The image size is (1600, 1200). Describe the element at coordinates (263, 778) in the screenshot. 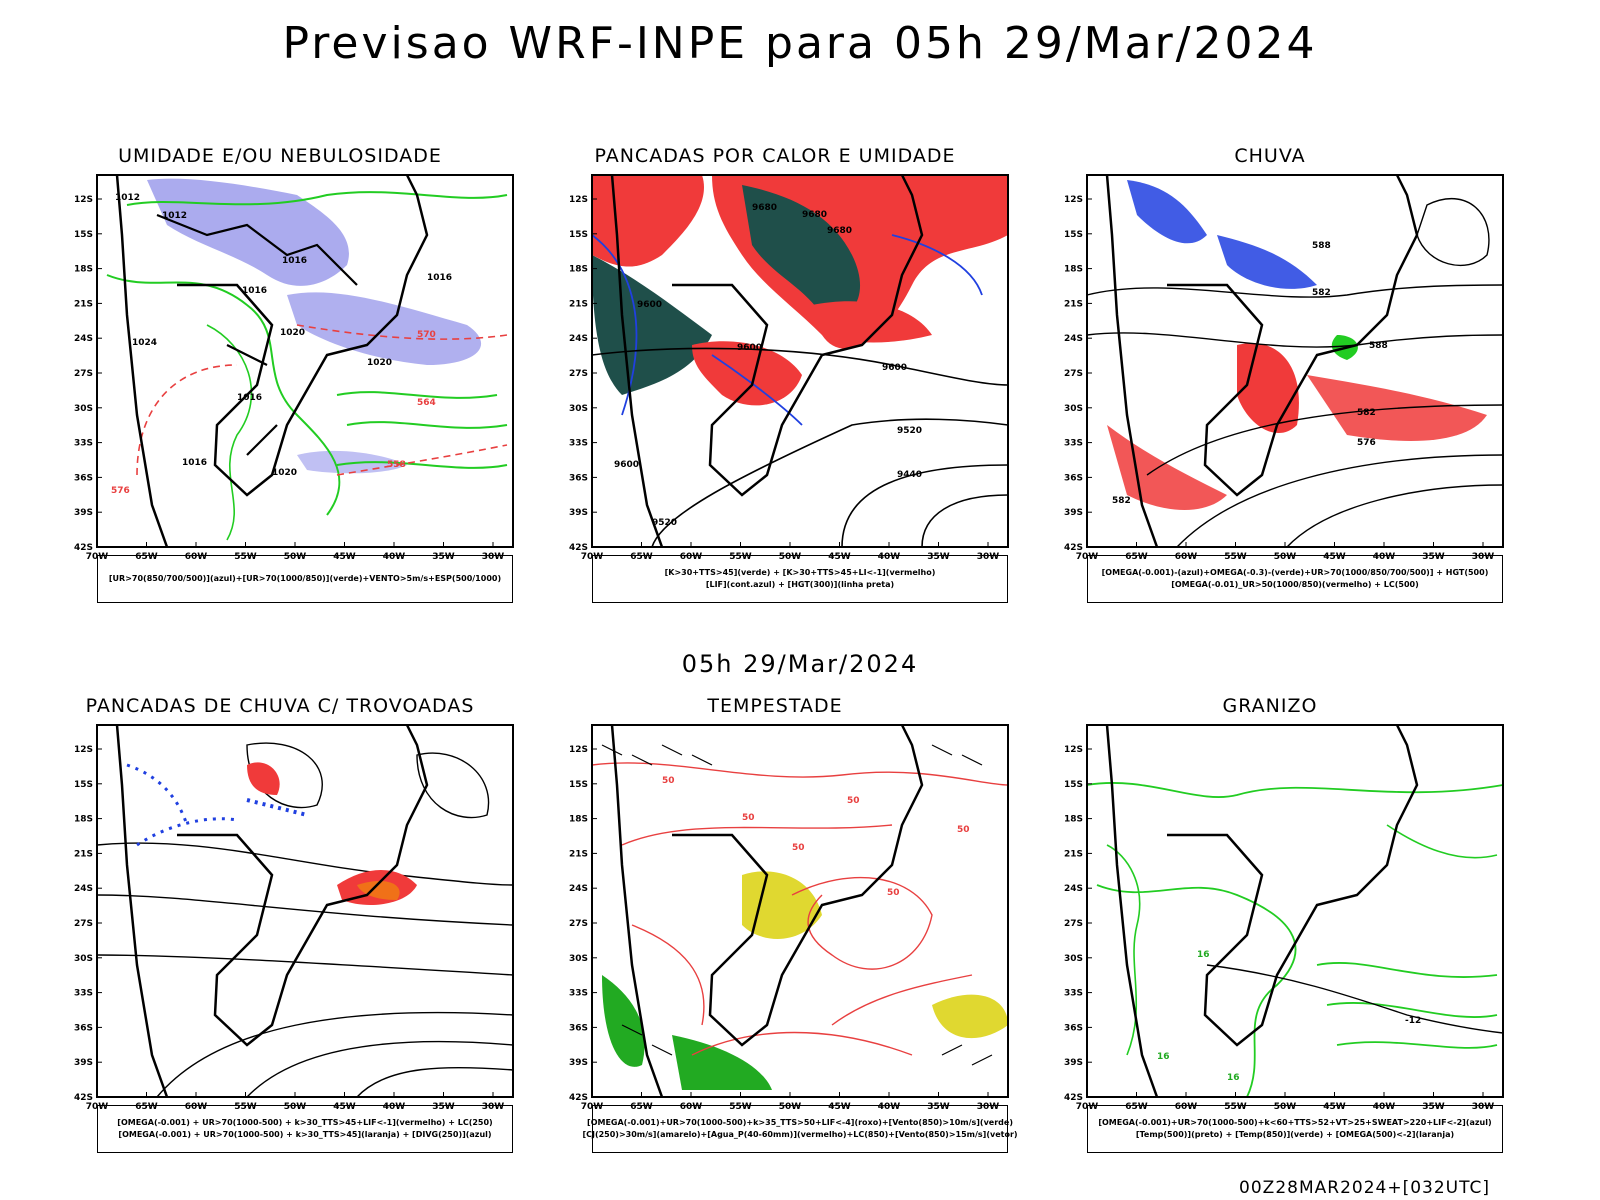

I see `thunder-red` at that location.